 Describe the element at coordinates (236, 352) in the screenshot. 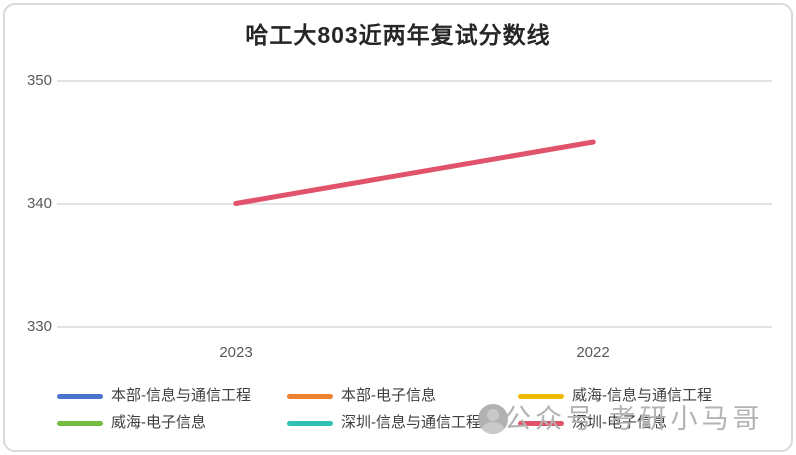

I see `x-tick-2023: 2023` at that location.